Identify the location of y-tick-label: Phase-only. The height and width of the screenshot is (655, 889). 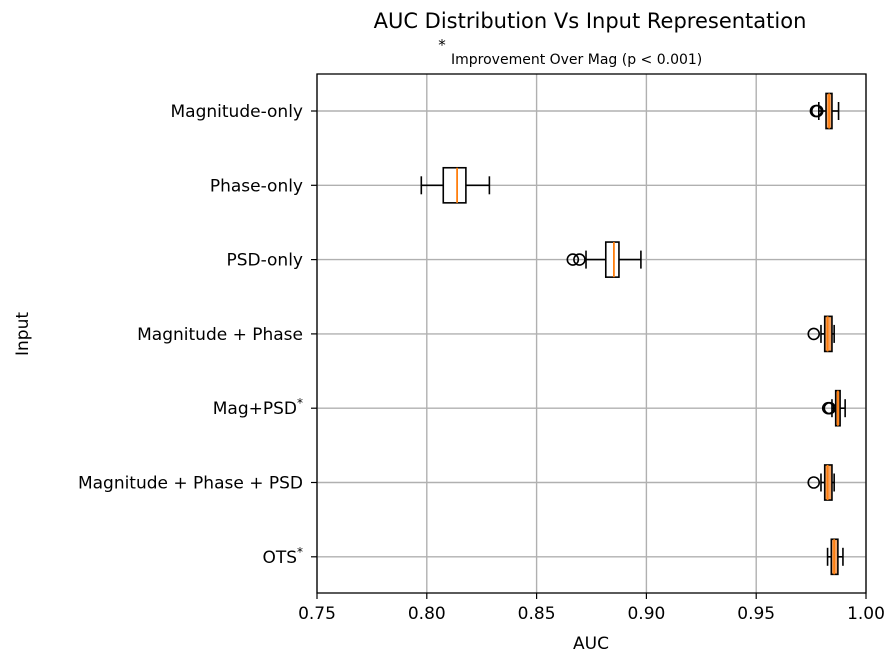
(256, 186).